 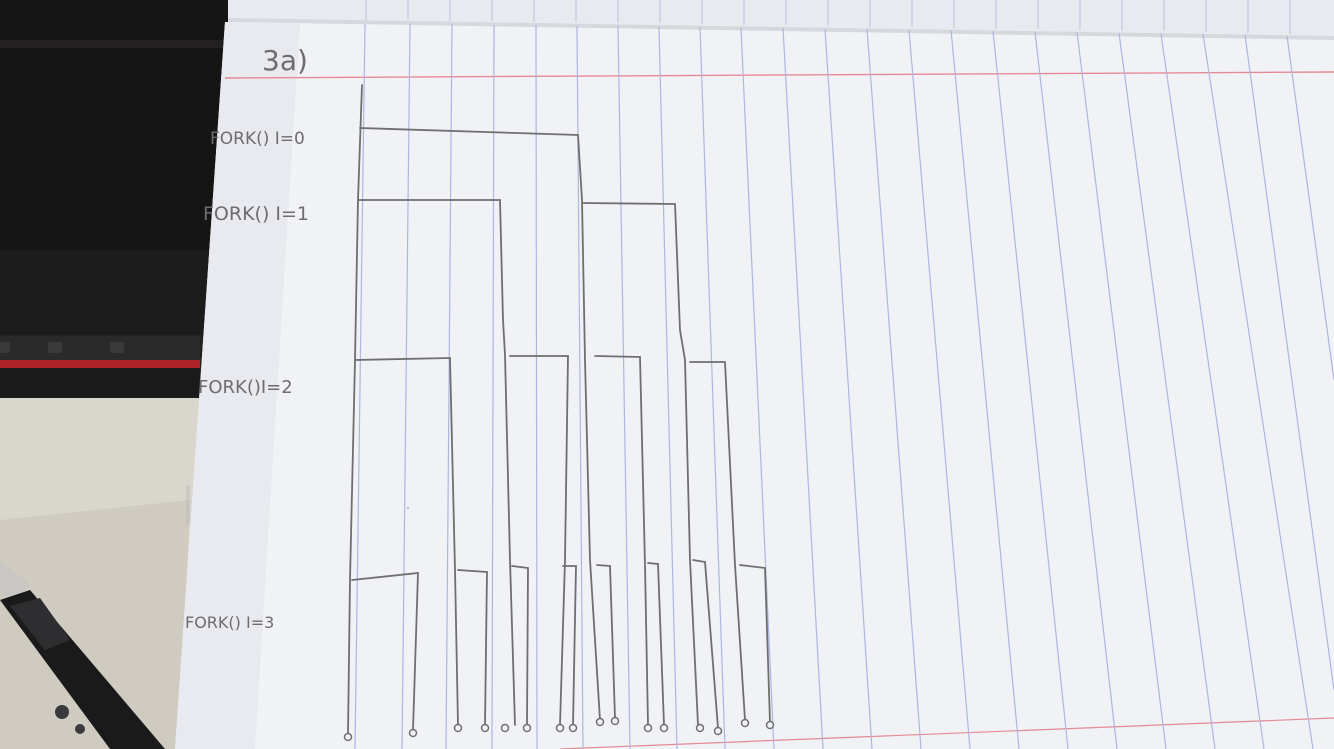 What do you see at coordinates (257, 139) in the screenshot?
I see `fork-label-i0: FORK() I=0` at bounding box center [257, 139].